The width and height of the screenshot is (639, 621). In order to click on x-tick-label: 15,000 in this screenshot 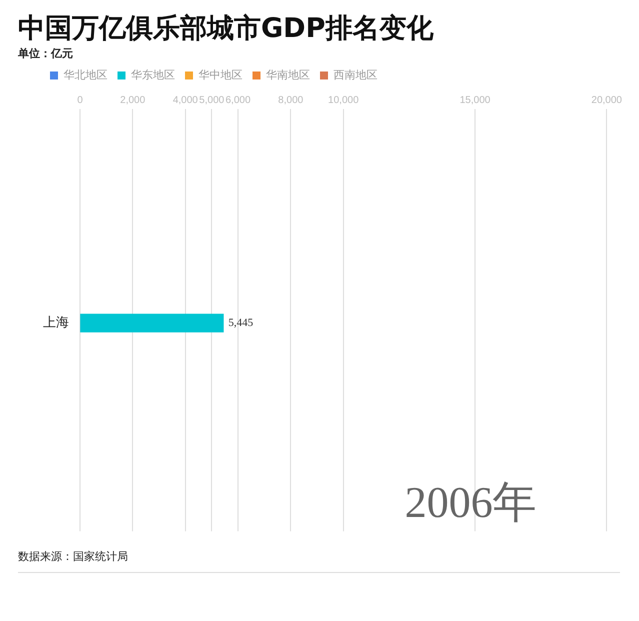, I will do `click(475, 100)`.